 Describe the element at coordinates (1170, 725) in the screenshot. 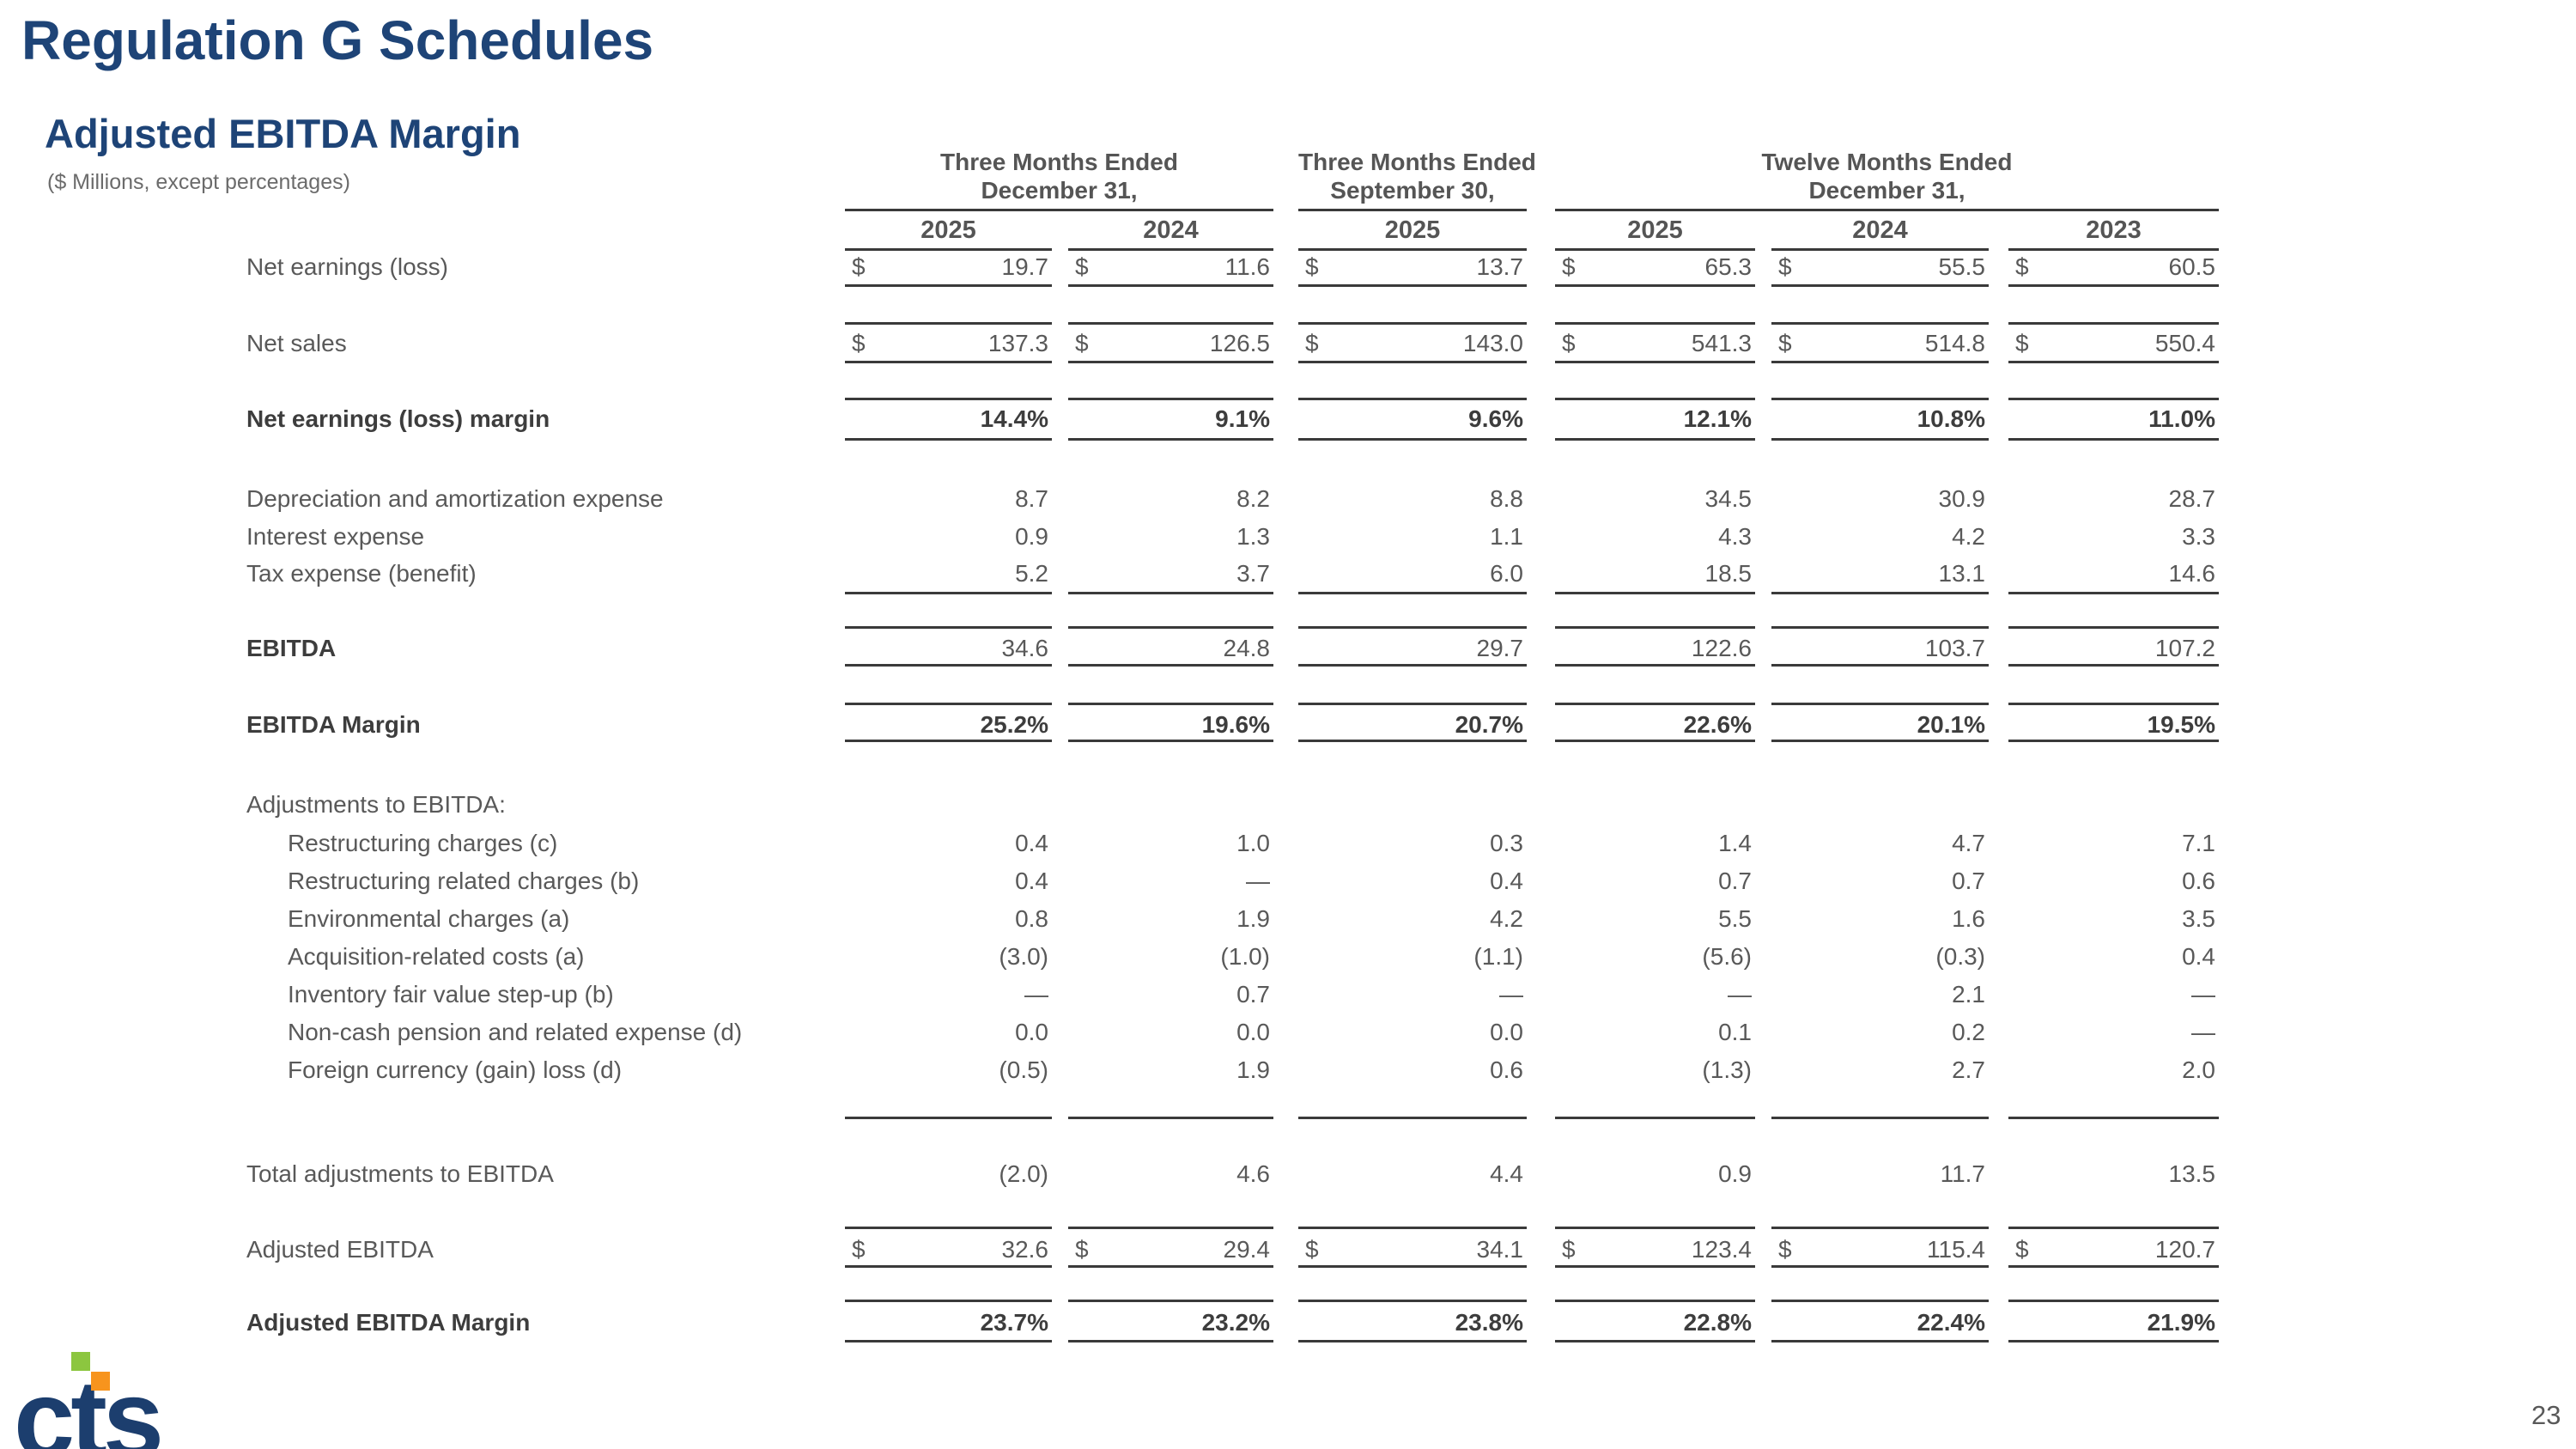

I see `value-cell: 19.6%` at that location.